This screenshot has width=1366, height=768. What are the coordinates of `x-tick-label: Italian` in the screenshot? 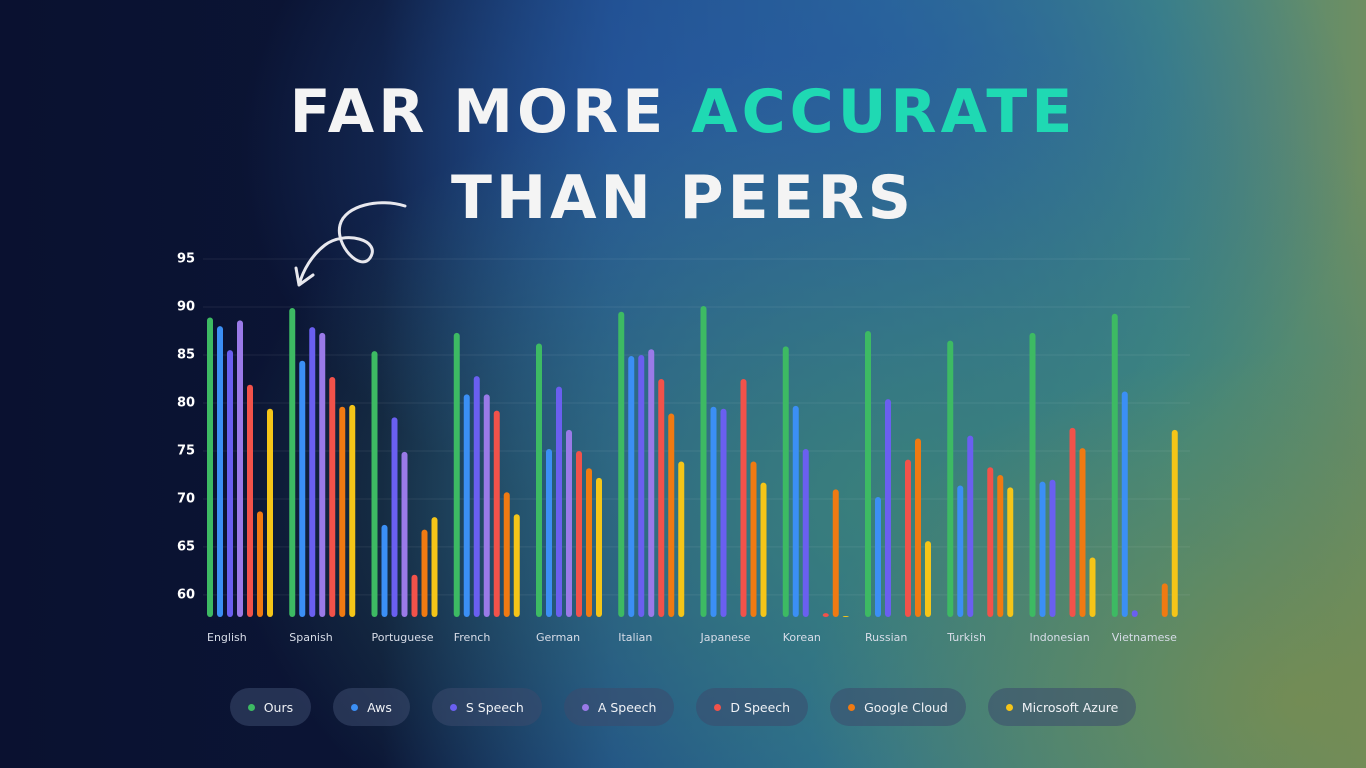 It's located at (635, 637).